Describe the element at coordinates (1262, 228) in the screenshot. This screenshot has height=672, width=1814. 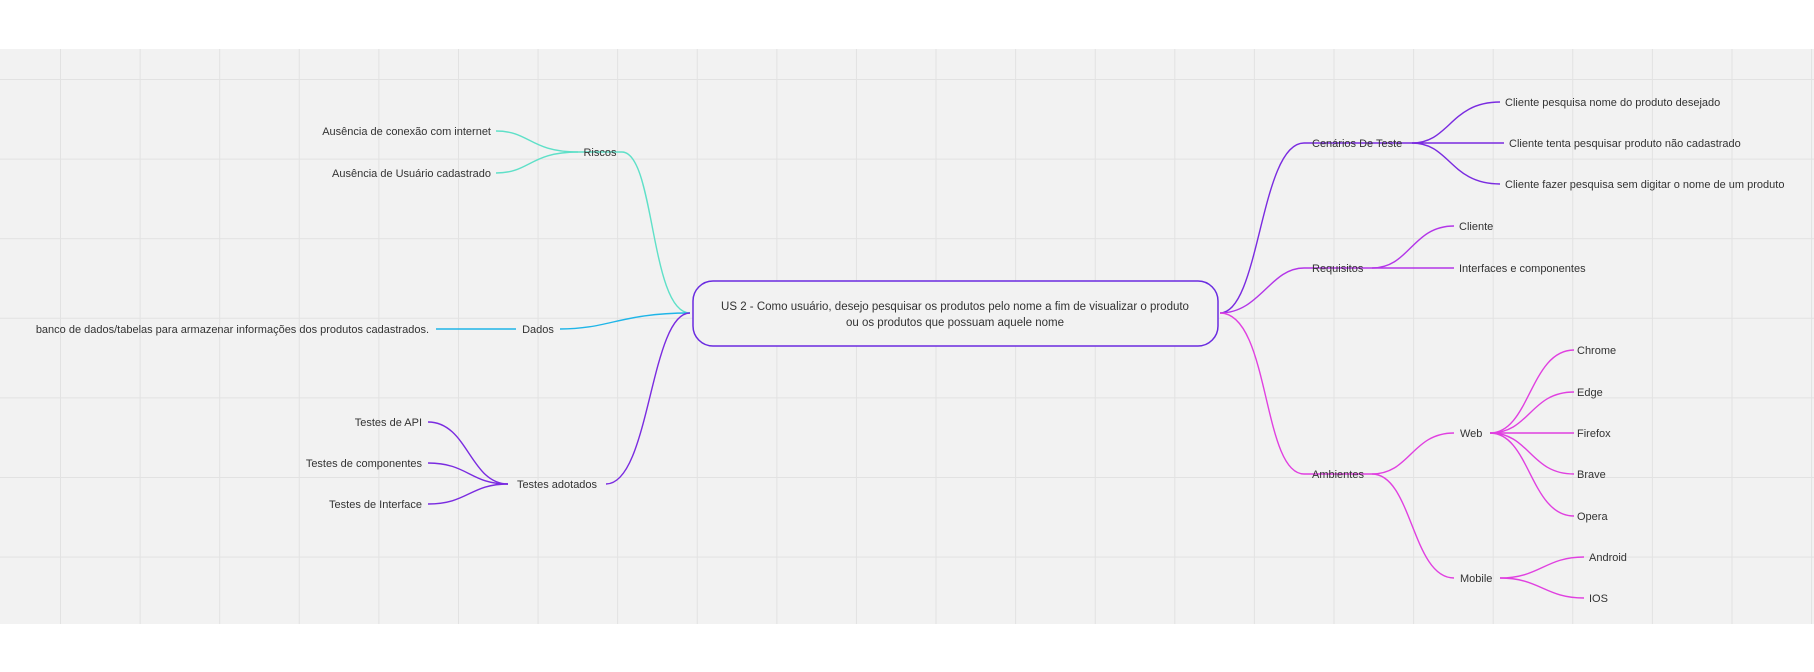
I see `connector-center-cenarios` at that location.